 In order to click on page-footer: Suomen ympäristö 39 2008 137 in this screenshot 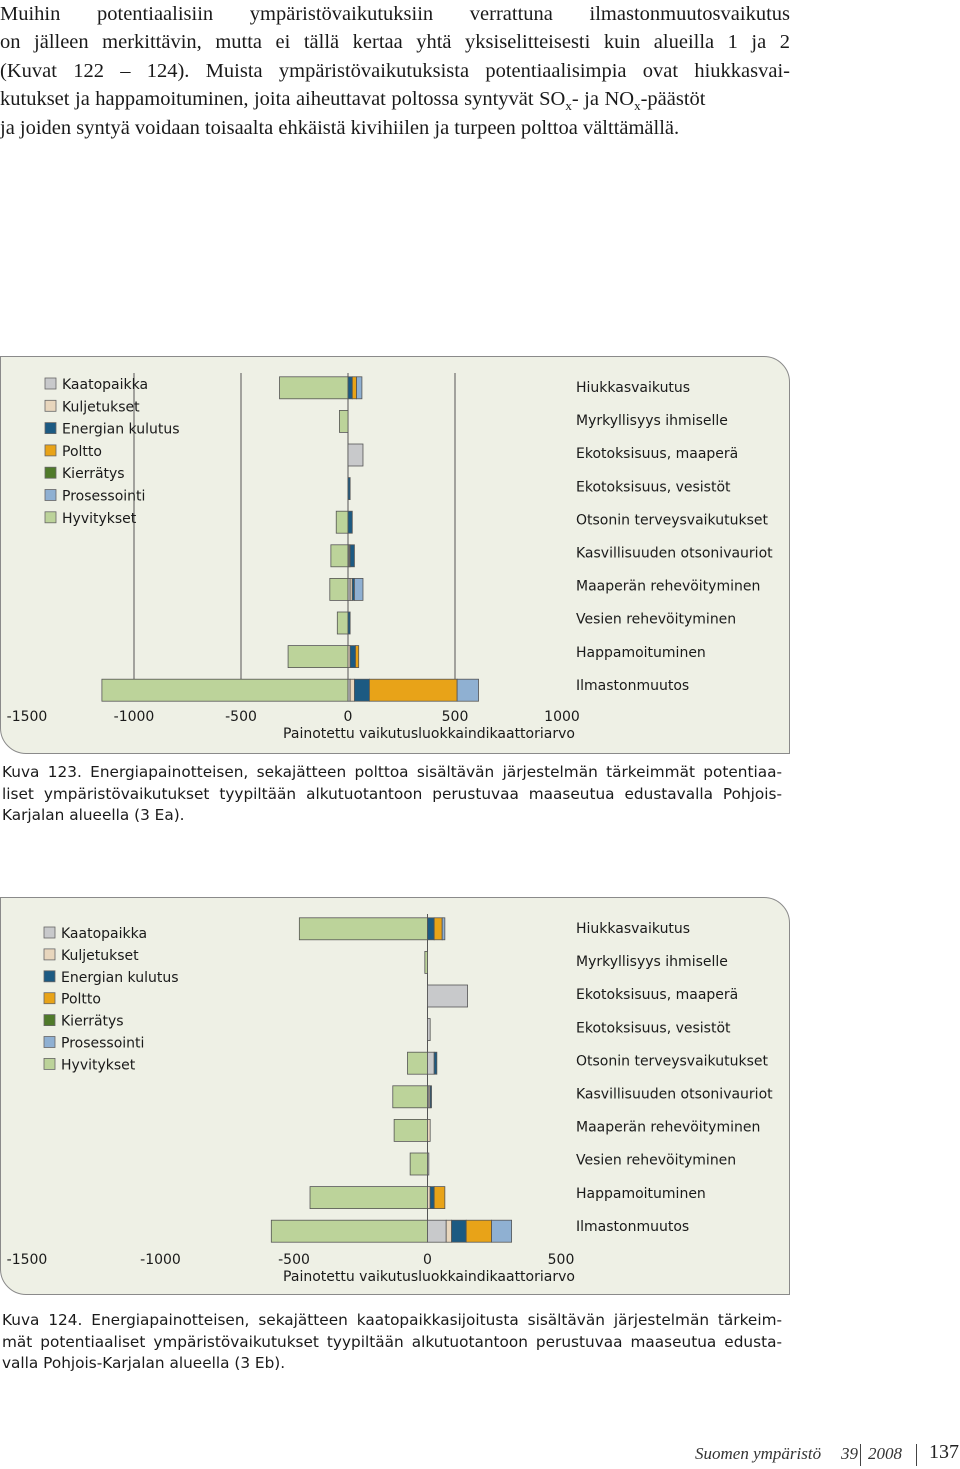, I will do `click(825, 1454)`.